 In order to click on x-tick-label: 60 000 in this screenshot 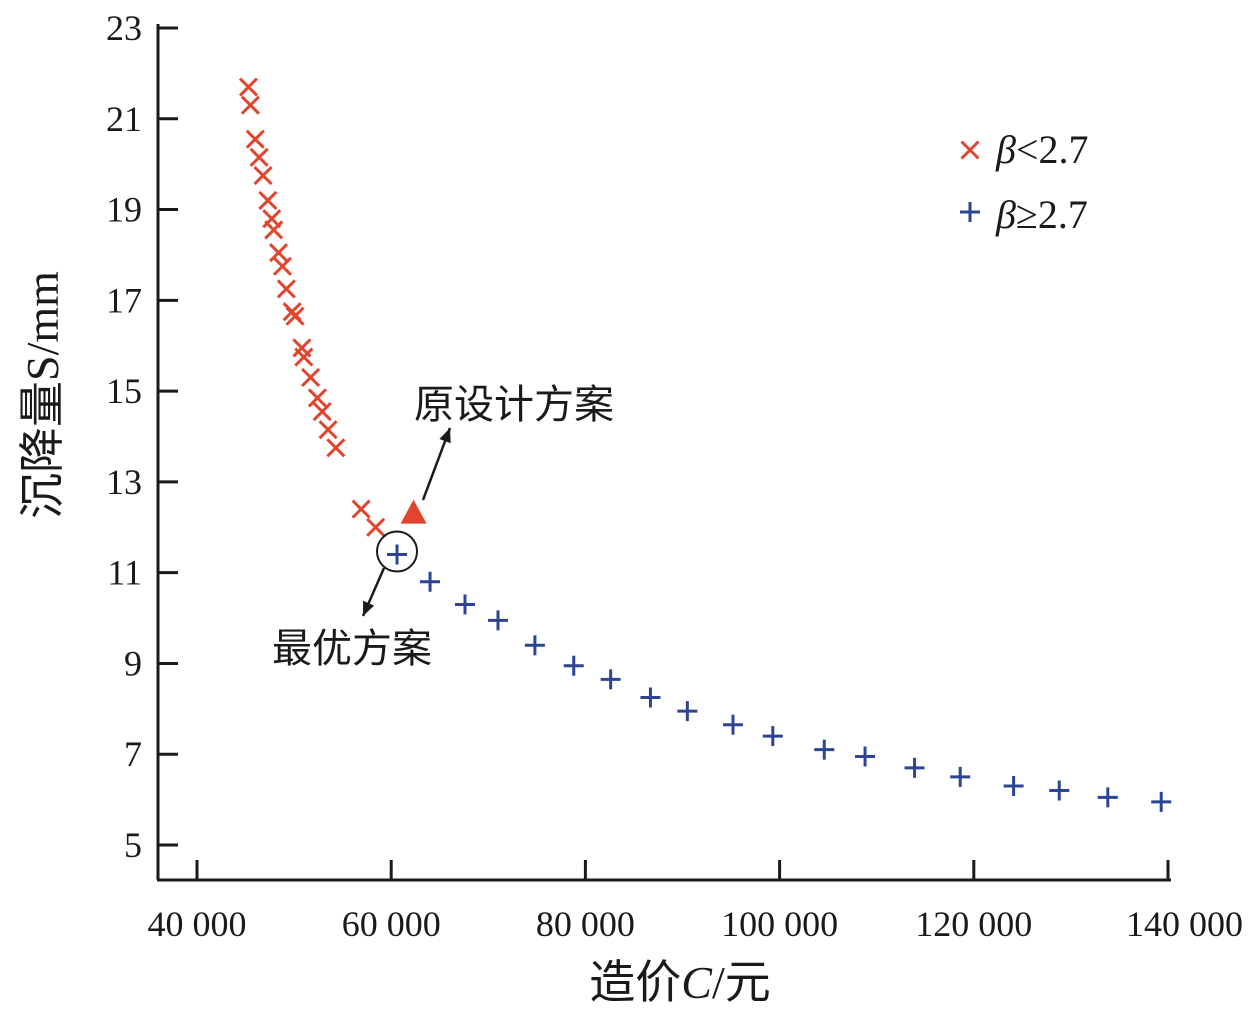, I will do `click(391, 924)`.